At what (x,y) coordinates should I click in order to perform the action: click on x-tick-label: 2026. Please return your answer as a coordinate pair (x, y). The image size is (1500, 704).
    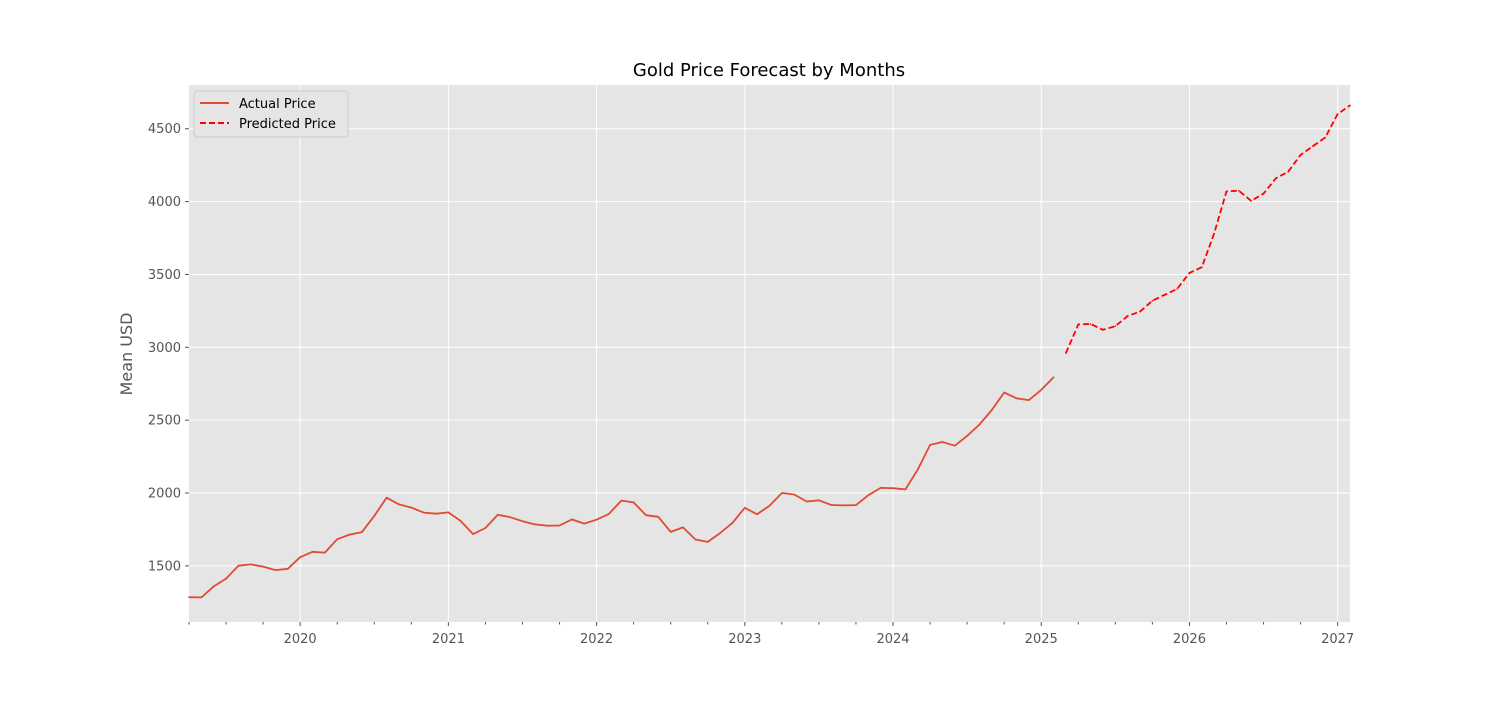
    Looking at the image, I should click on (1189, 639).